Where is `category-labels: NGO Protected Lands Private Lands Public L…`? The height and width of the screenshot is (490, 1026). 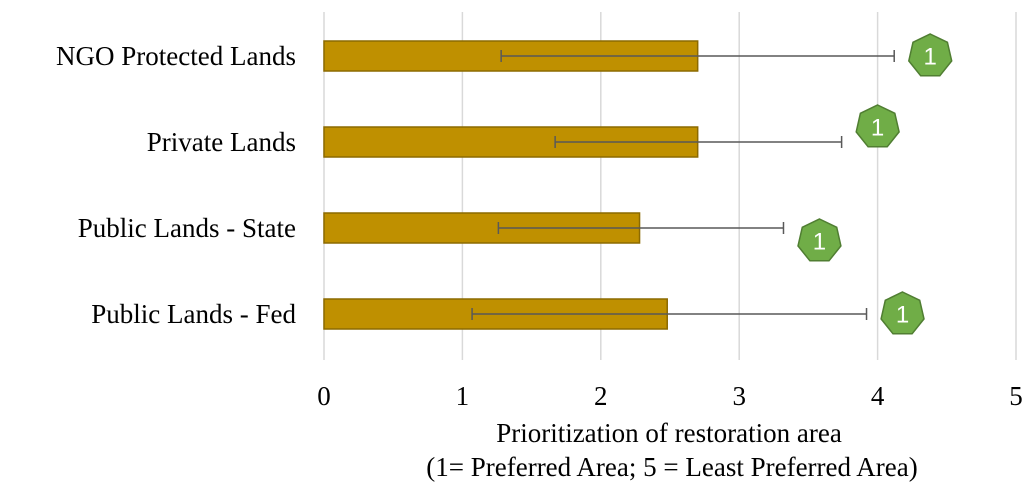
category-labels: NGO Protected Lands Private Lands Public L… is located at coordinates (176, 185).